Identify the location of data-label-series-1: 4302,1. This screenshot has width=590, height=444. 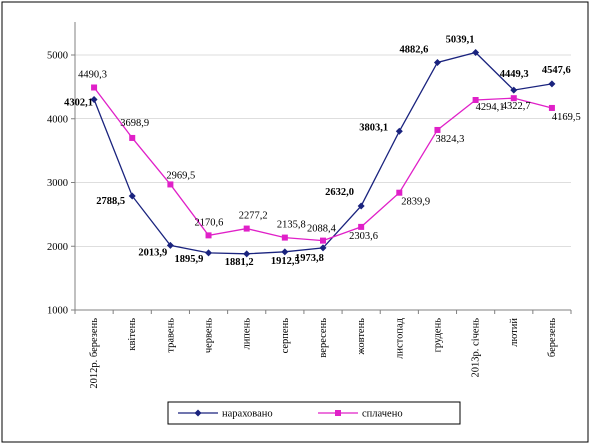
(78, 102).